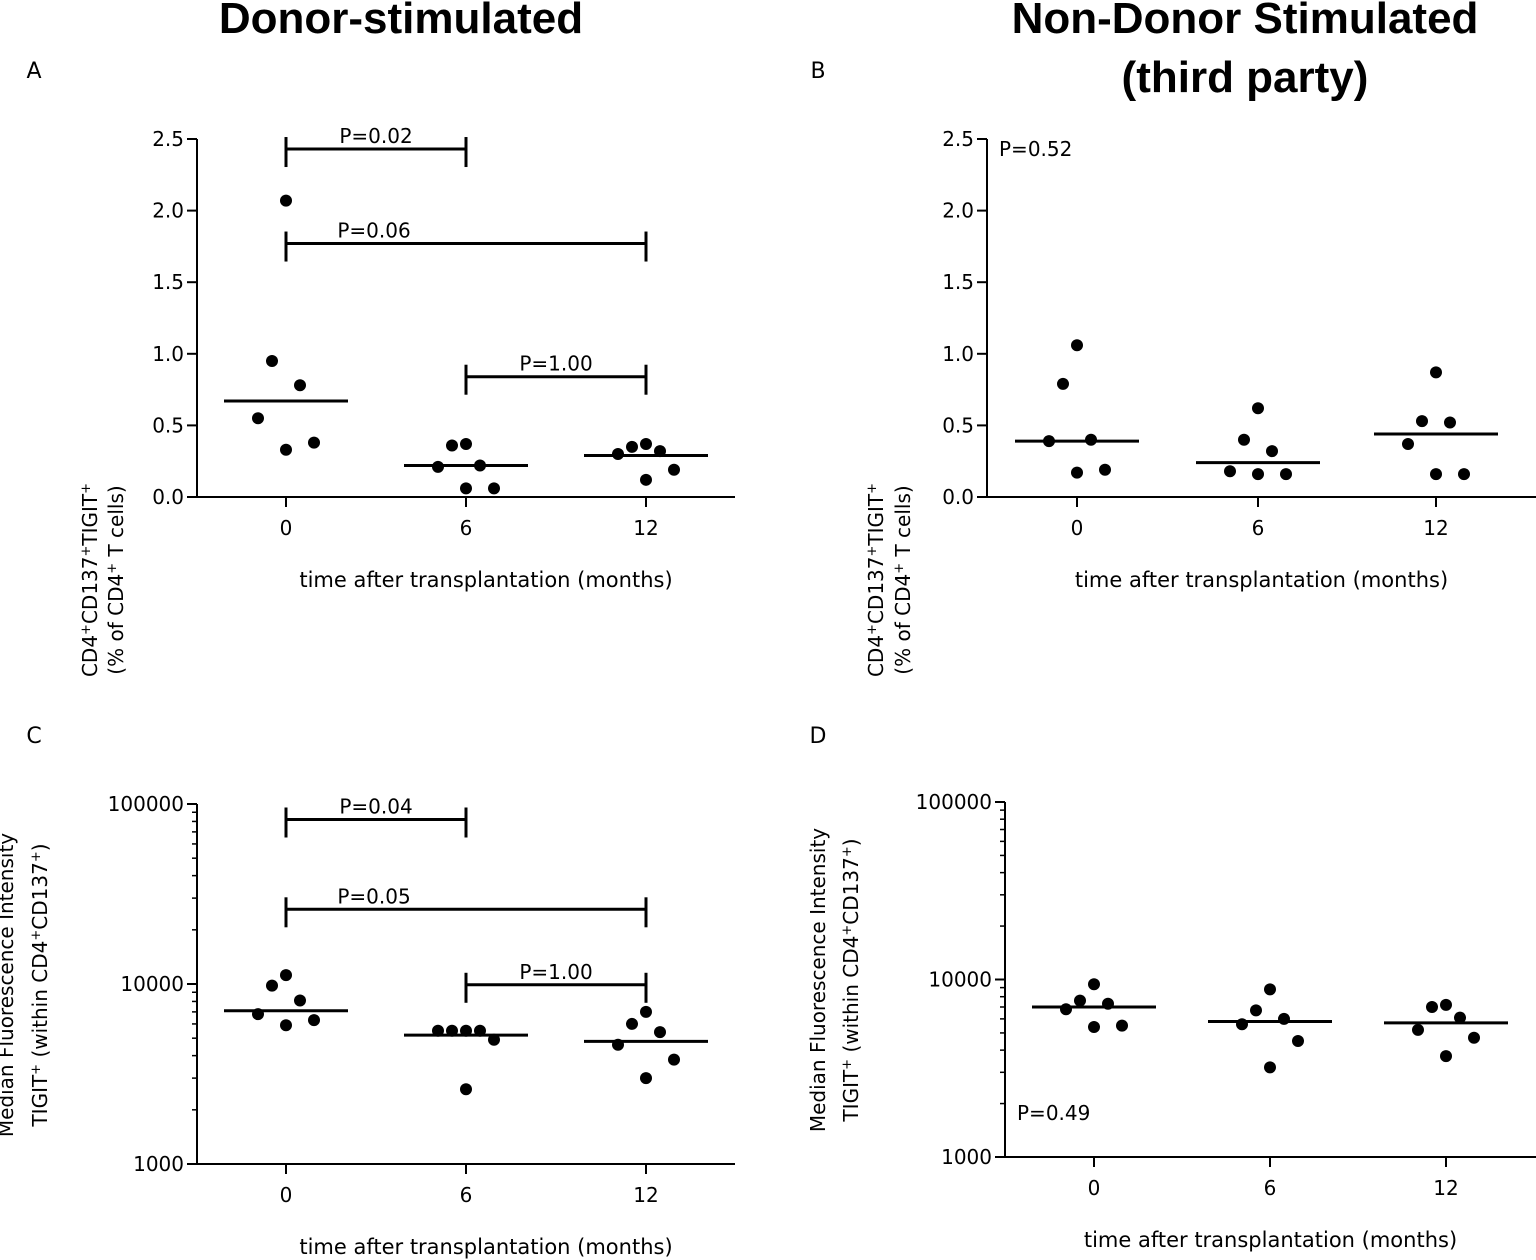 The height and width of the screenshot is (1260, 1536). I want to click on y-tick-label: 1.5, so click(168, 282).